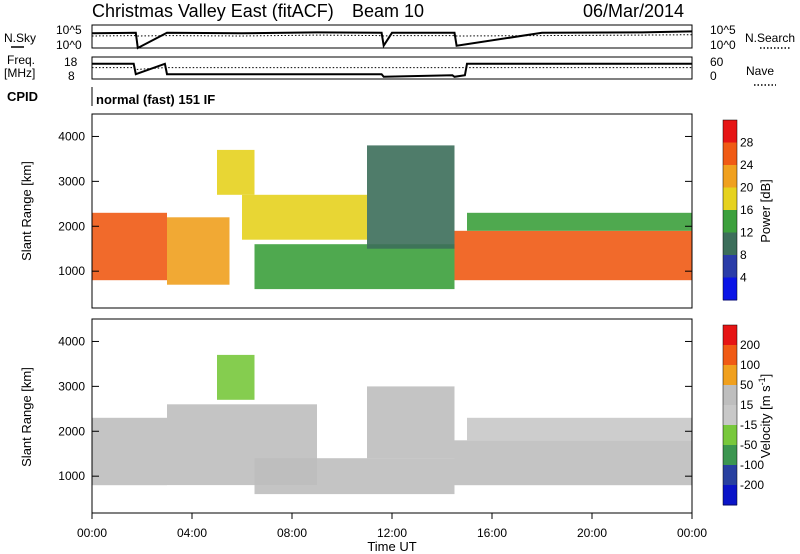  What do you see at coordinates (155, 99) in the screenshot?
I see `cpid-value: normal (fast) 151 IF` at bounding box center [155, 99].